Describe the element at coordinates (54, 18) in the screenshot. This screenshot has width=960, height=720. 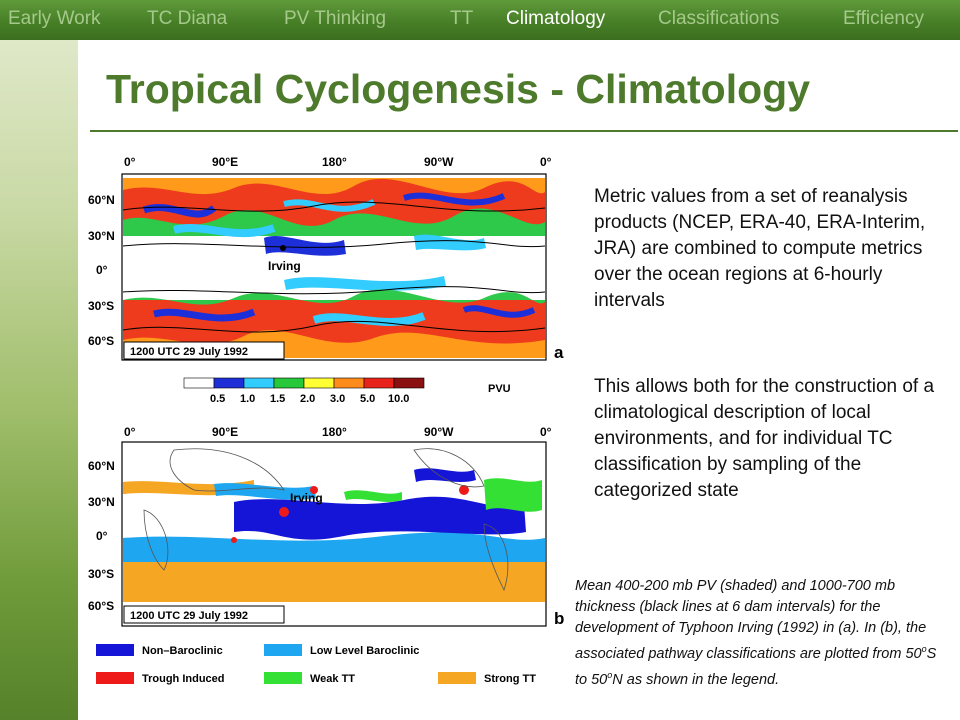
I see `tab-early-work: Early Work` at that location.